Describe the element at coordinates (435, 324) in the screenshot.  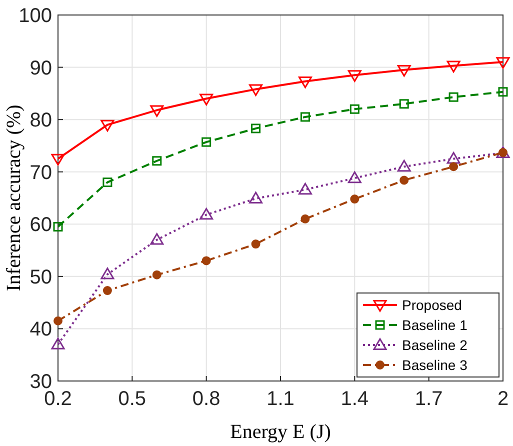
I see `legend-label: Baseline 1` at that location.